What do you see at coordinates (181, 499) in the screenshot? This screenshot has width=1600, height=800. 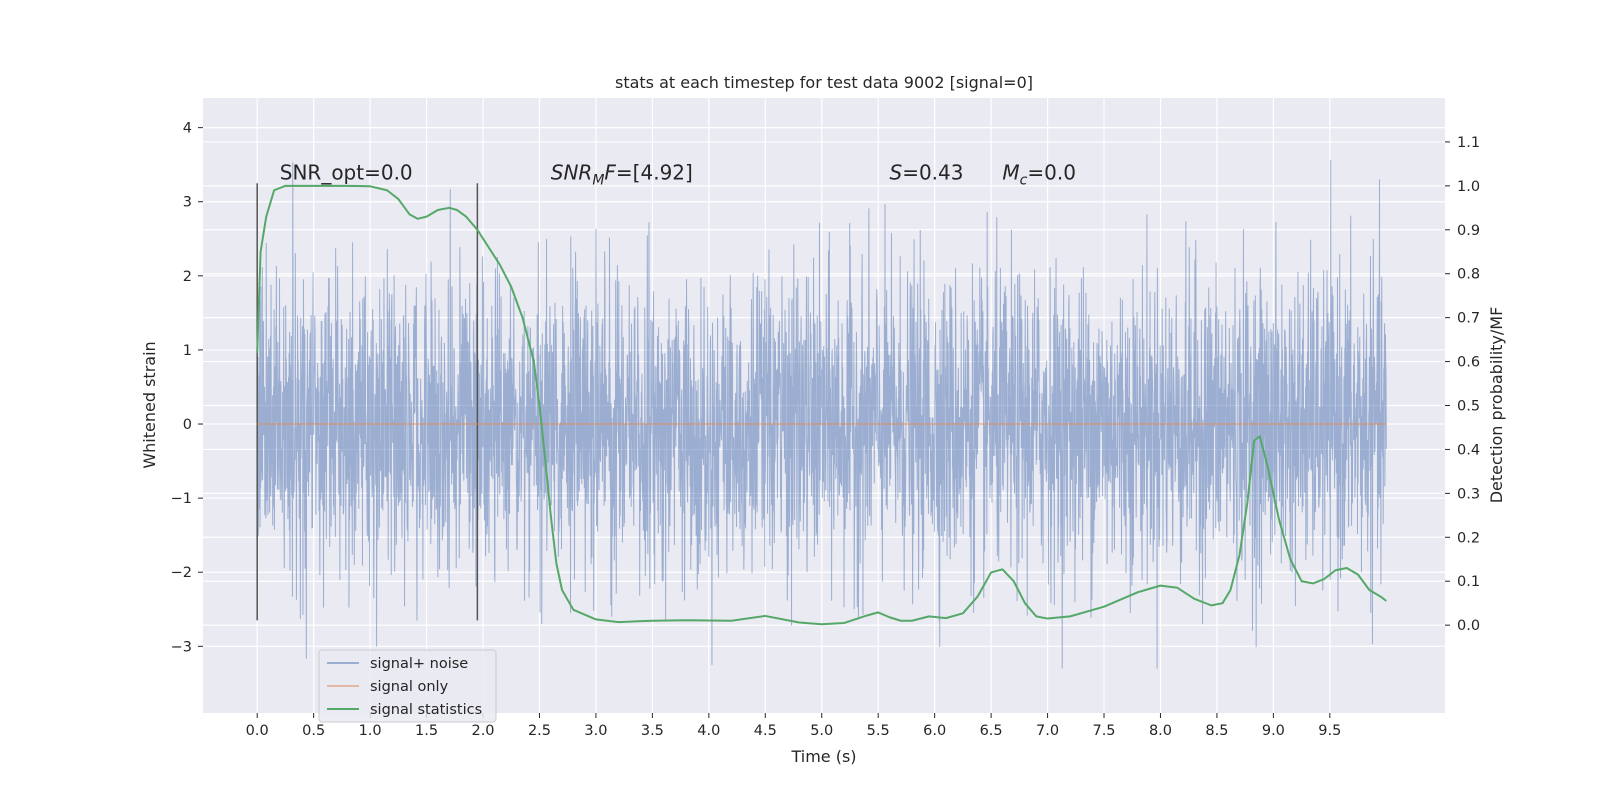 I see `y-tick-label: −1` at bounding box center [181, 499].